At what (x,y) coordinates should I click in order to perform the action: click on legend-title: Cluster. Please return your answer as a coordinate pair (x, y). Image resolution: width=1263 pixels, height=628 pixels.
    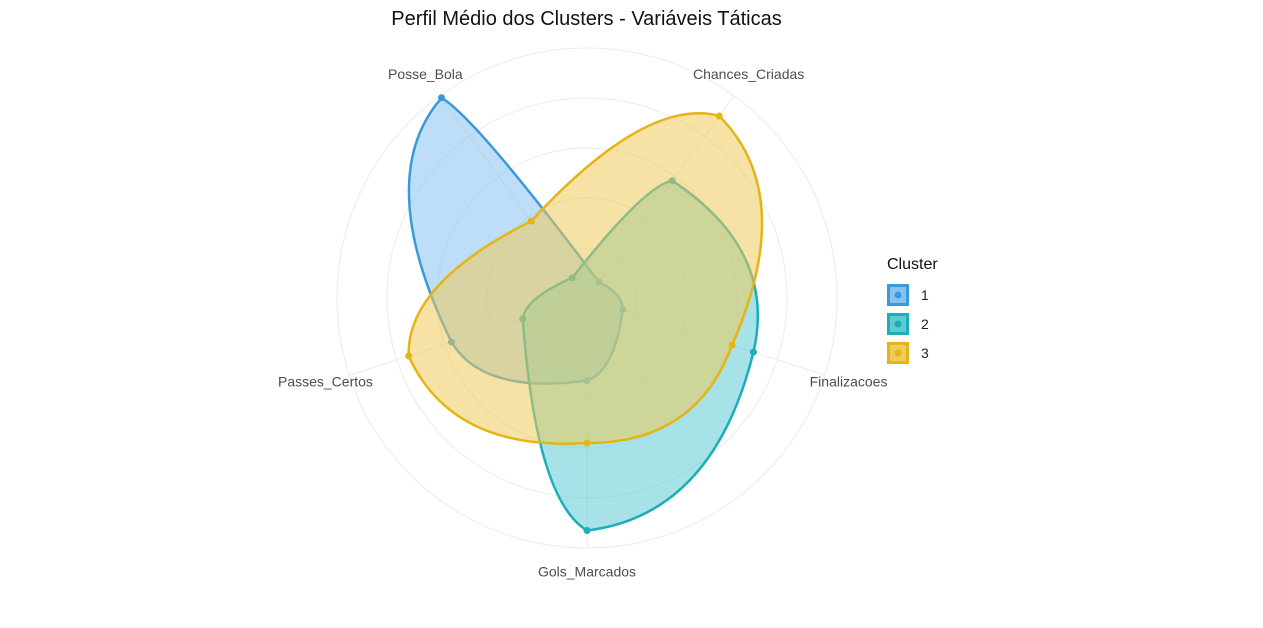
    Looking at the image, I should click on (912, 264).